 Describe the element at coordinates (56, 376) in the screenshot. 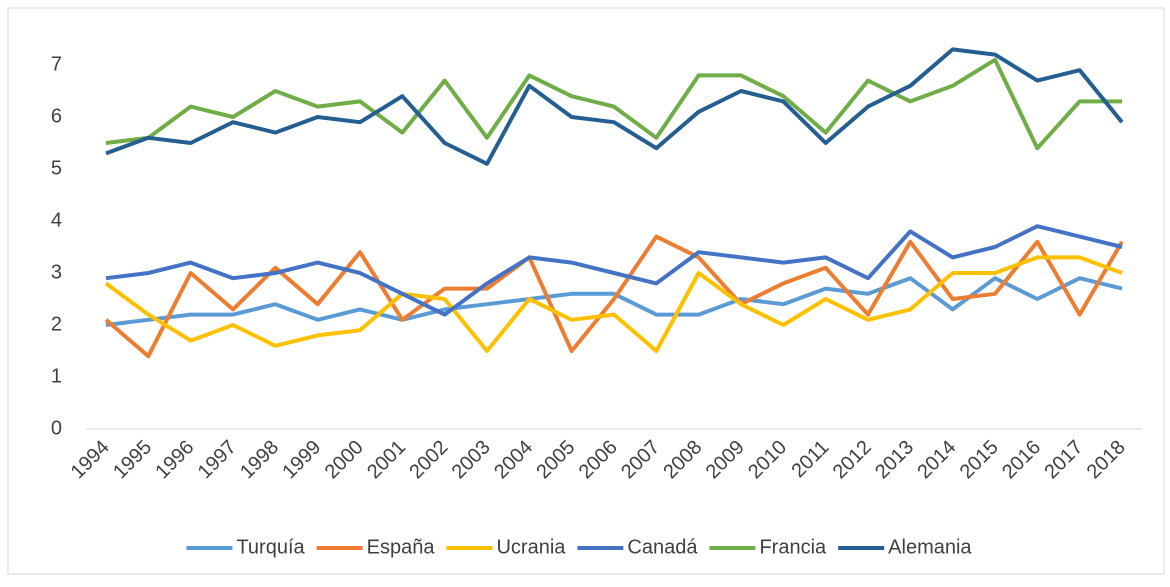

I see `y-tick-label: 1` at that location.